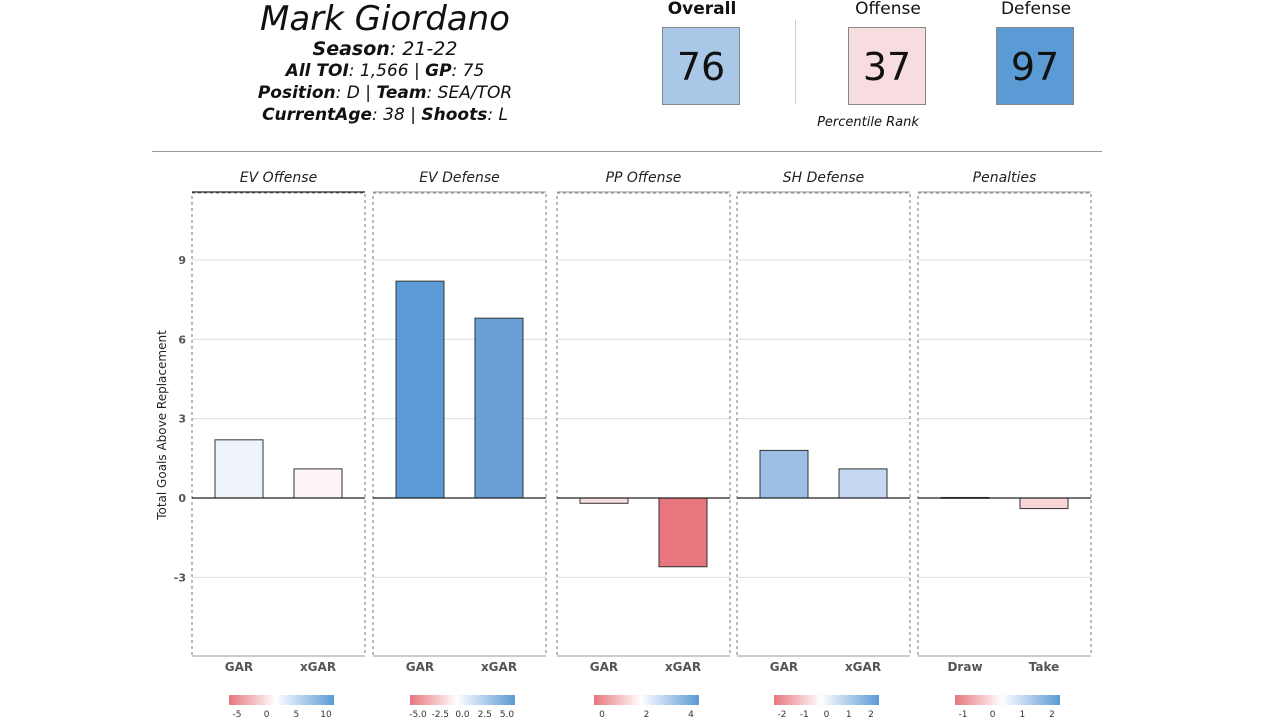 The image size is (1280, 720). I want to click on toi-label: All TOI, so click(317, 71).